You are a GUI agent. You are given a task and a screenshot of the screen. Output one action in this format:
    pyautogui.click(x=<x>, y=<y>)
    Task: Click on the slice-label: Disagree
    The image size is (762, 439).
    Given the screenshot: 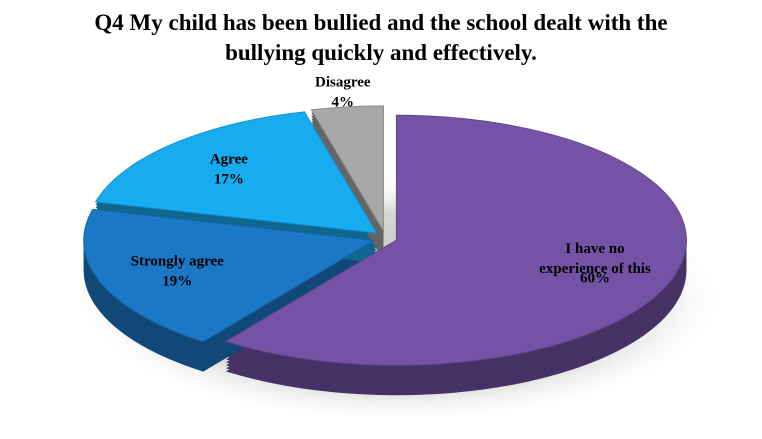 What is the action you would take?
    pyautogui.click(x=343, y=82)
    